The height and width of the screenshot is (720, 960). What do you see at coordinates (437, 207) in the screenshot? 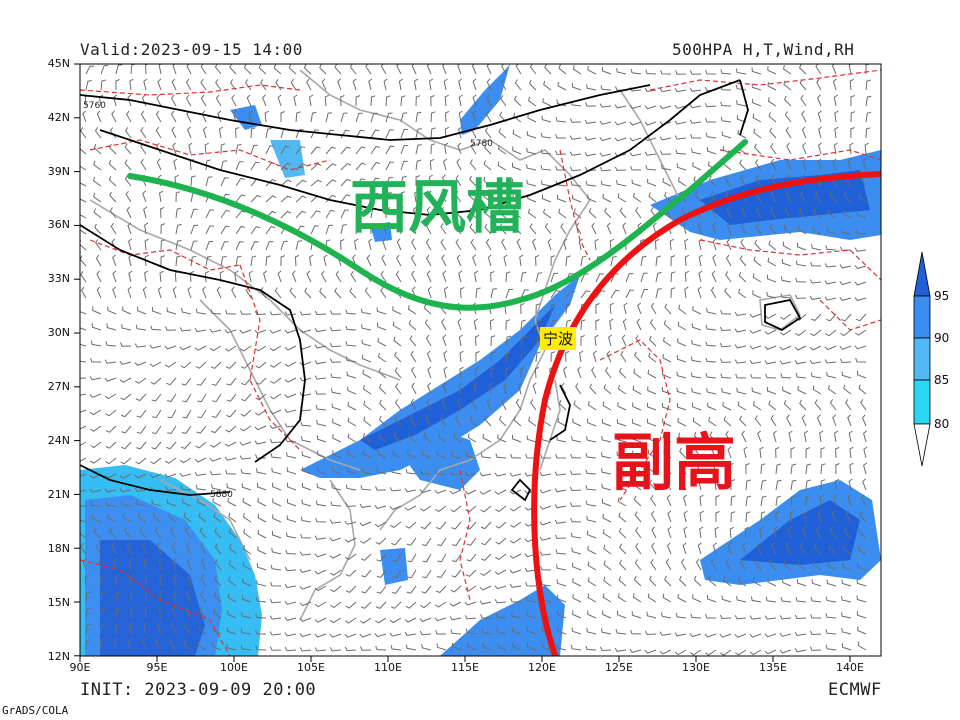
I see `westerly-trough-label: 西风槽` at bounding box center [437, 207].